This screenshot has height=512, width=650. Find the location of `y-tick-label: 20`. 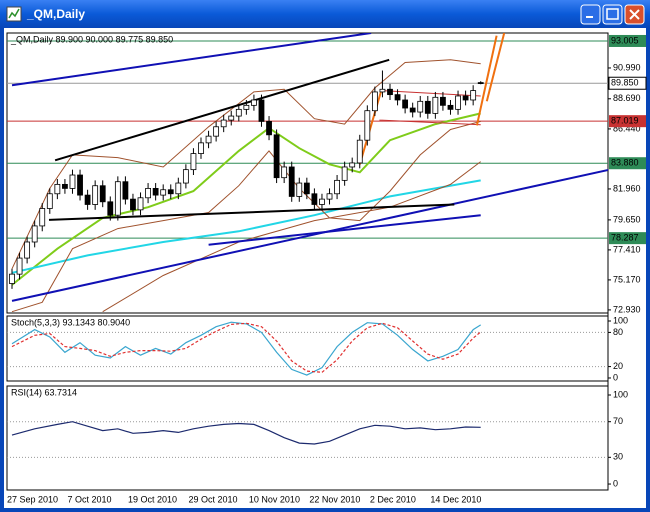

y-tick-label: 20 is located at coordinates (618, 366).